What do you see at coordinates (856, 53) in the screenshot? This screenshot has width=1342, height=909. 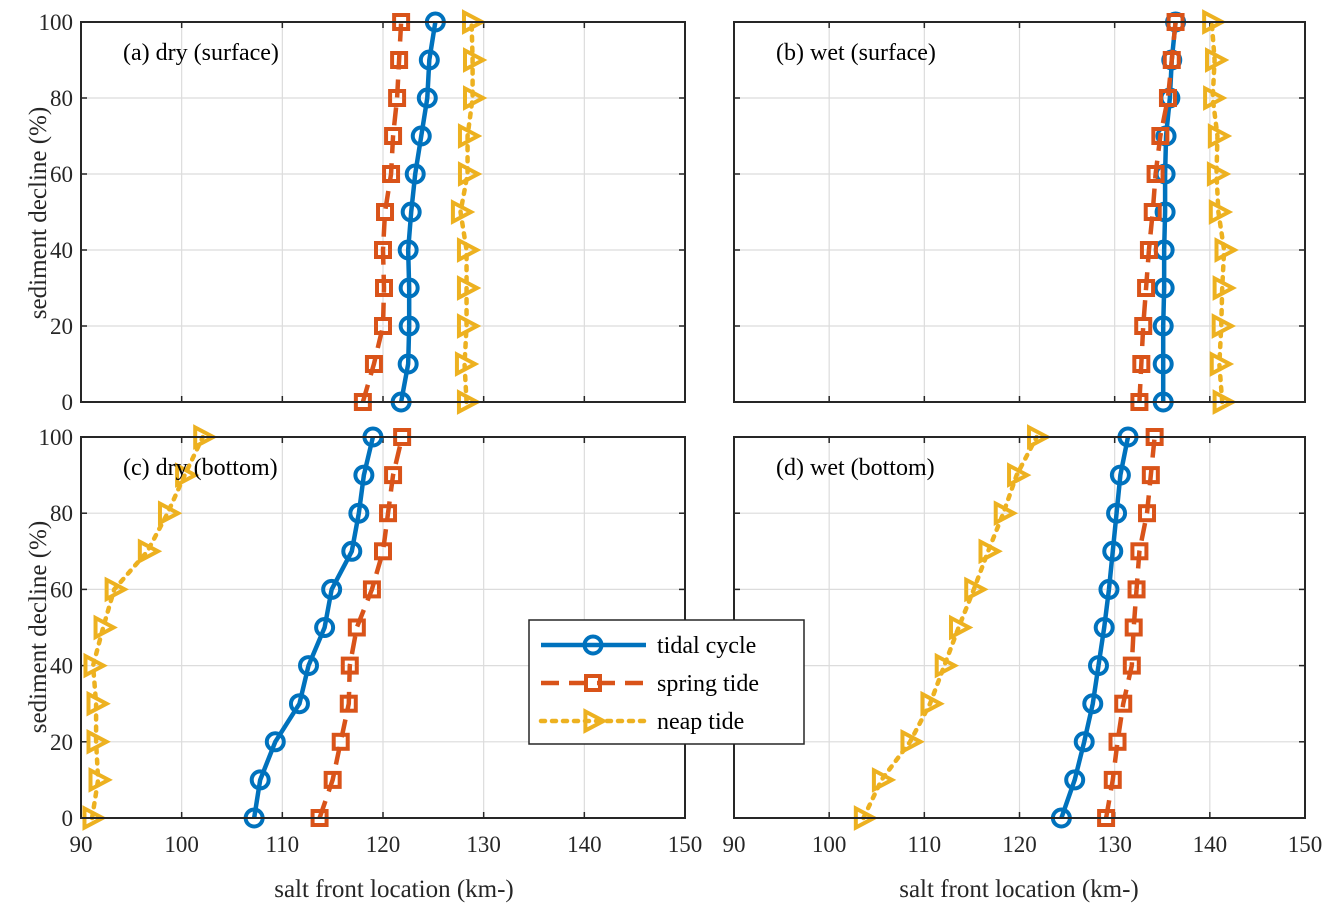 I see `panel-label: (b) wet (surface)` at bounding box center [856, 53].